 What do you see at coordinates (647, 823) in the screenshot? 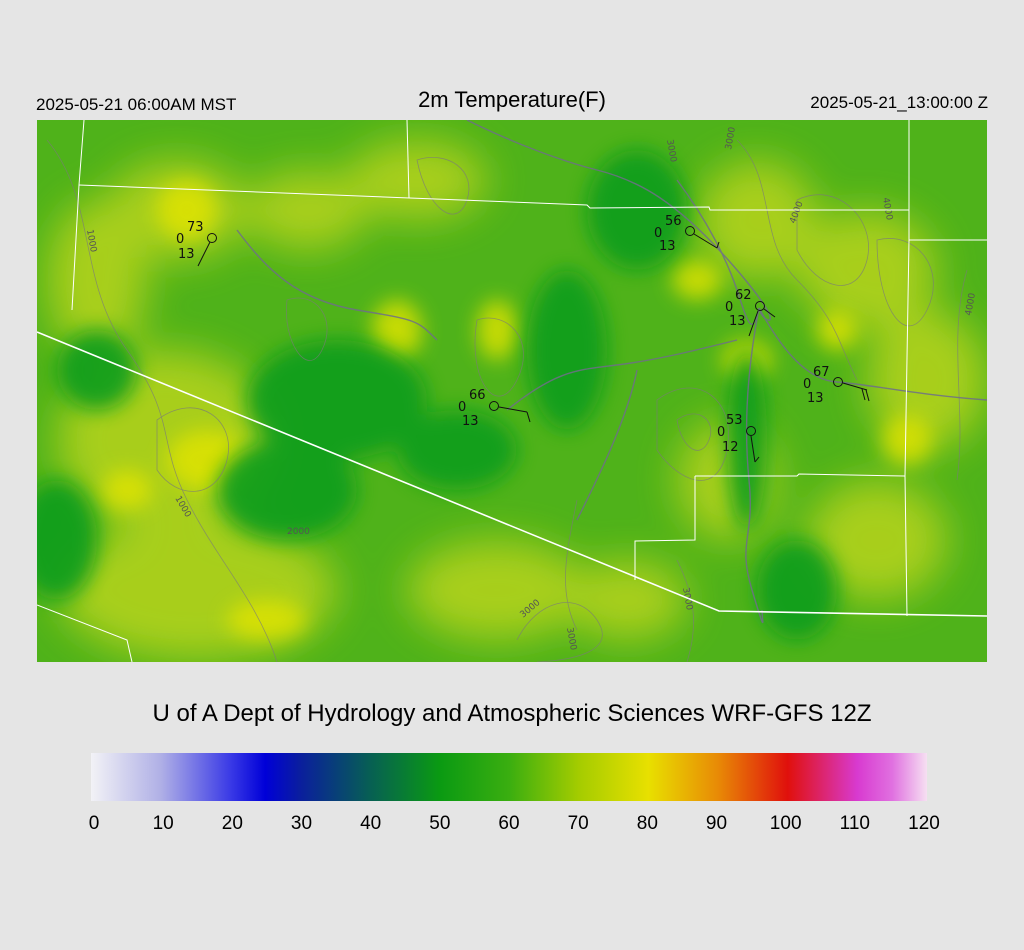
I see `colorbar-tick-label: 80` at bounding box center [647, 823].